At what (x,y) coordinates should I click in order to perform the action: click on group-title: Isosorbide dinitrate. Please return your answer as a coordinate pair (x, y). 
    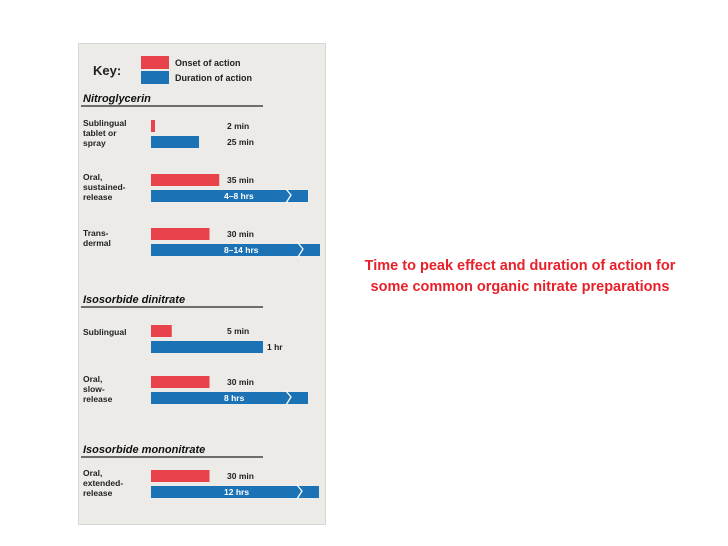
    Looking at the image, I should click on (134, 300).